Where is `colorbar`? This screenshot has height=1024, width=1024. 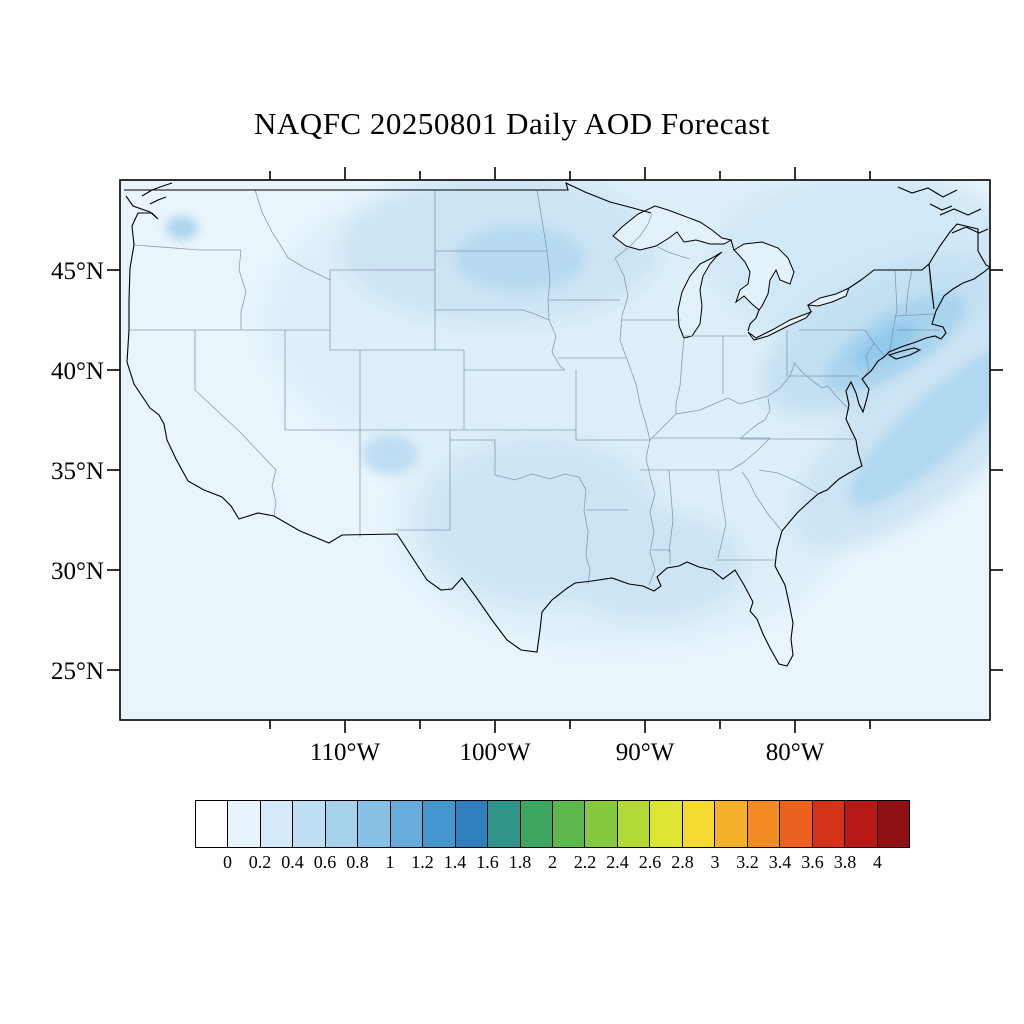
colorbar is located at coordinates (552, 824).